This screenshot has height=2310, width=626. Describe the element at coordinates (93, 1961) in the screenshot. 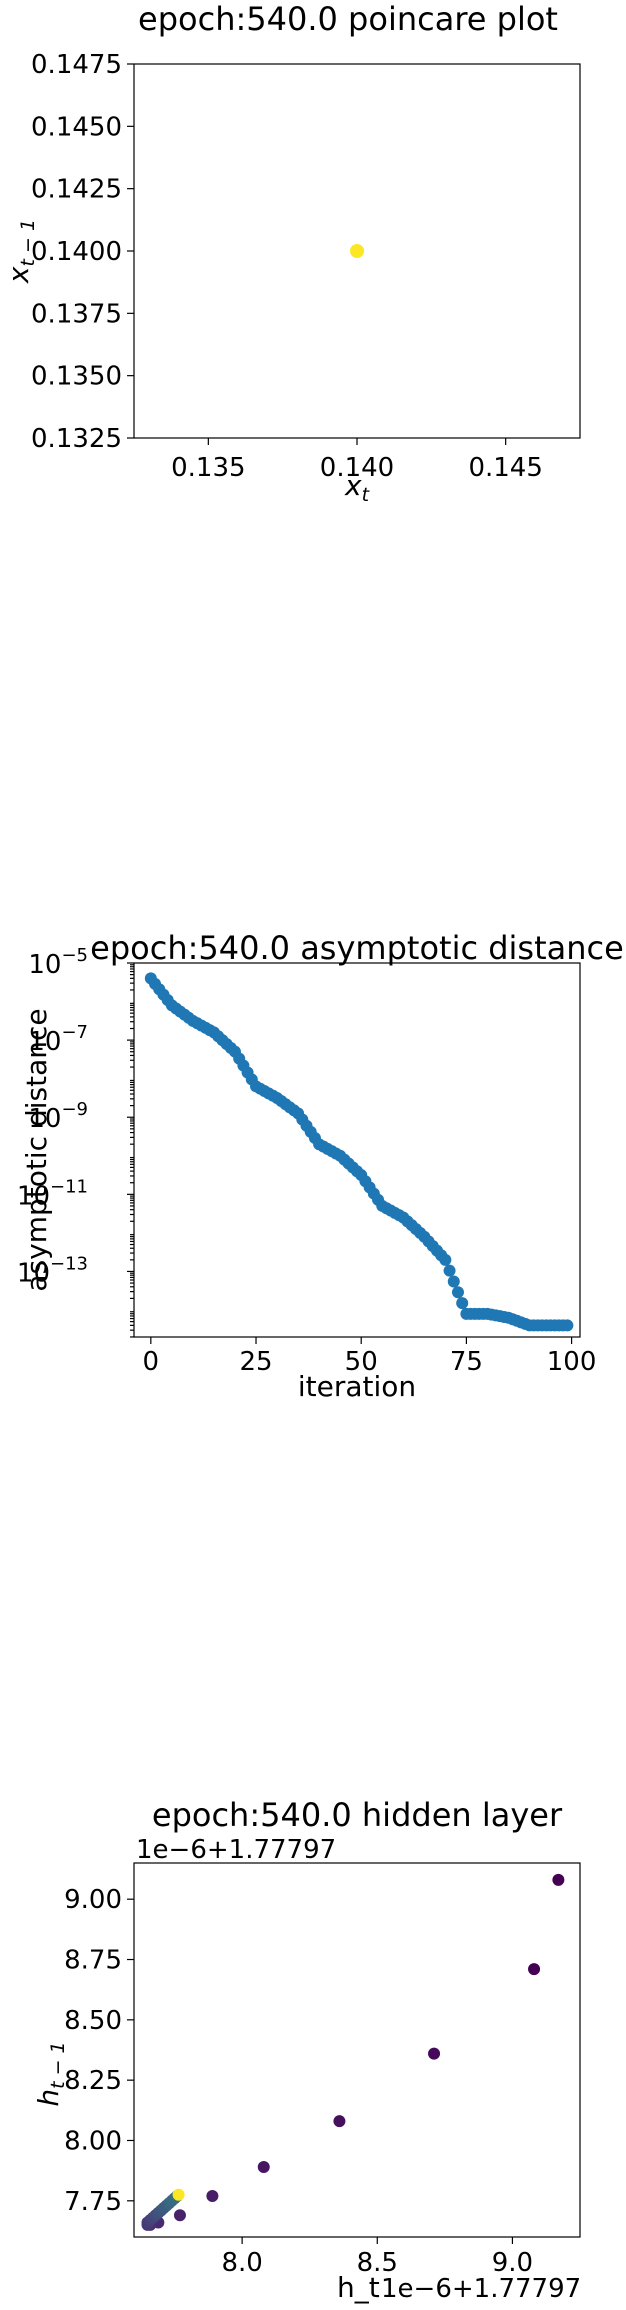

I see `hidden-y-tick-label: 8.75` at that location.